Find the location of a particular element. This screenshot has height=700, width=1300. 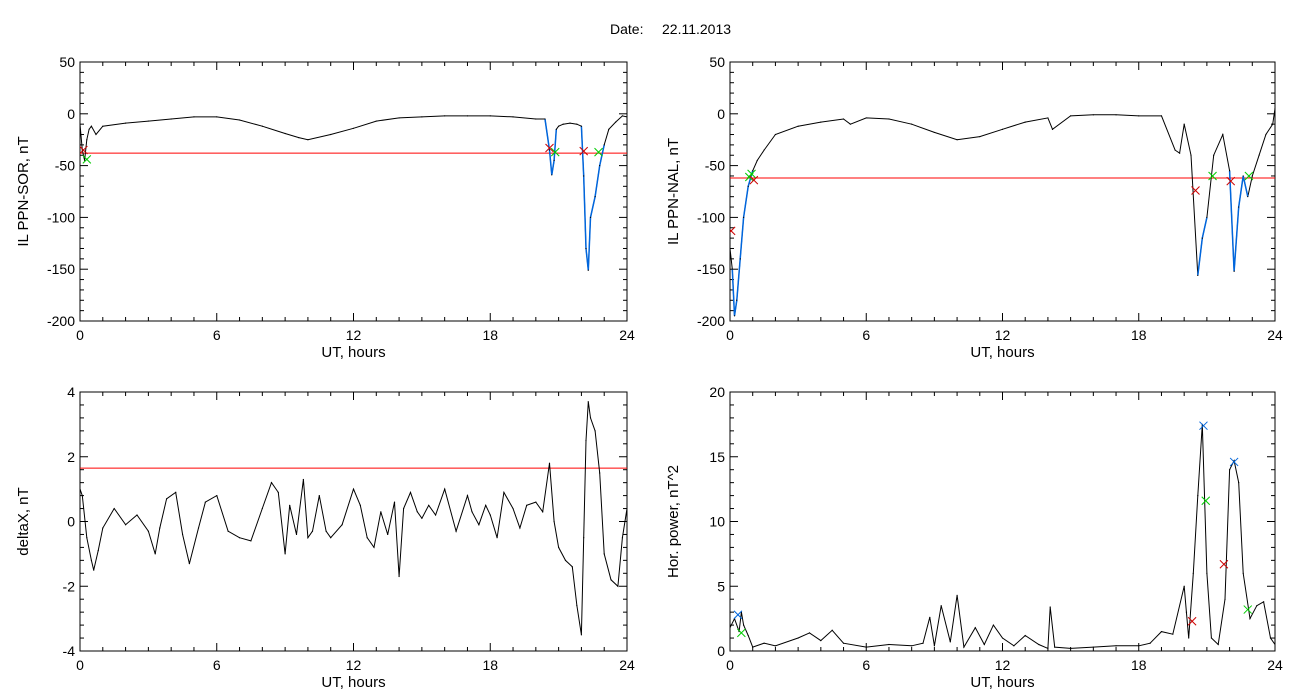

date-label: Date: is located at coordinates (626, 29).